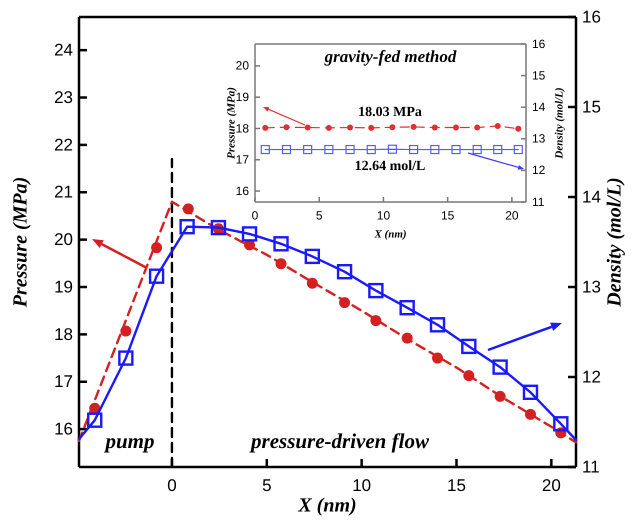 This screenshot has height=530, width=633. What do you see at coordinates (390, 112) in the screenshot?
I see `annotation: 18.03 MPa` at bounding box center [390, 112].